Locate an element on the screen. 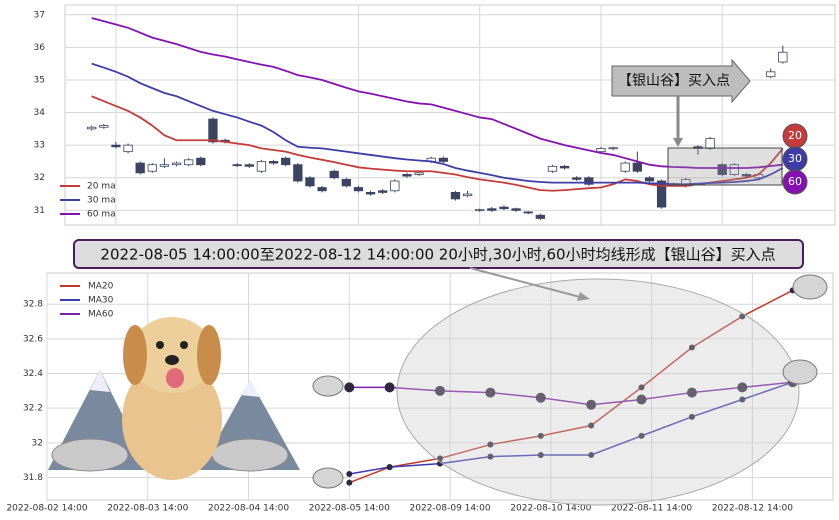 Image resolution: width=839 pixels, height=520 pixels. banner-arrow-head is located at coordinates (583, 296).